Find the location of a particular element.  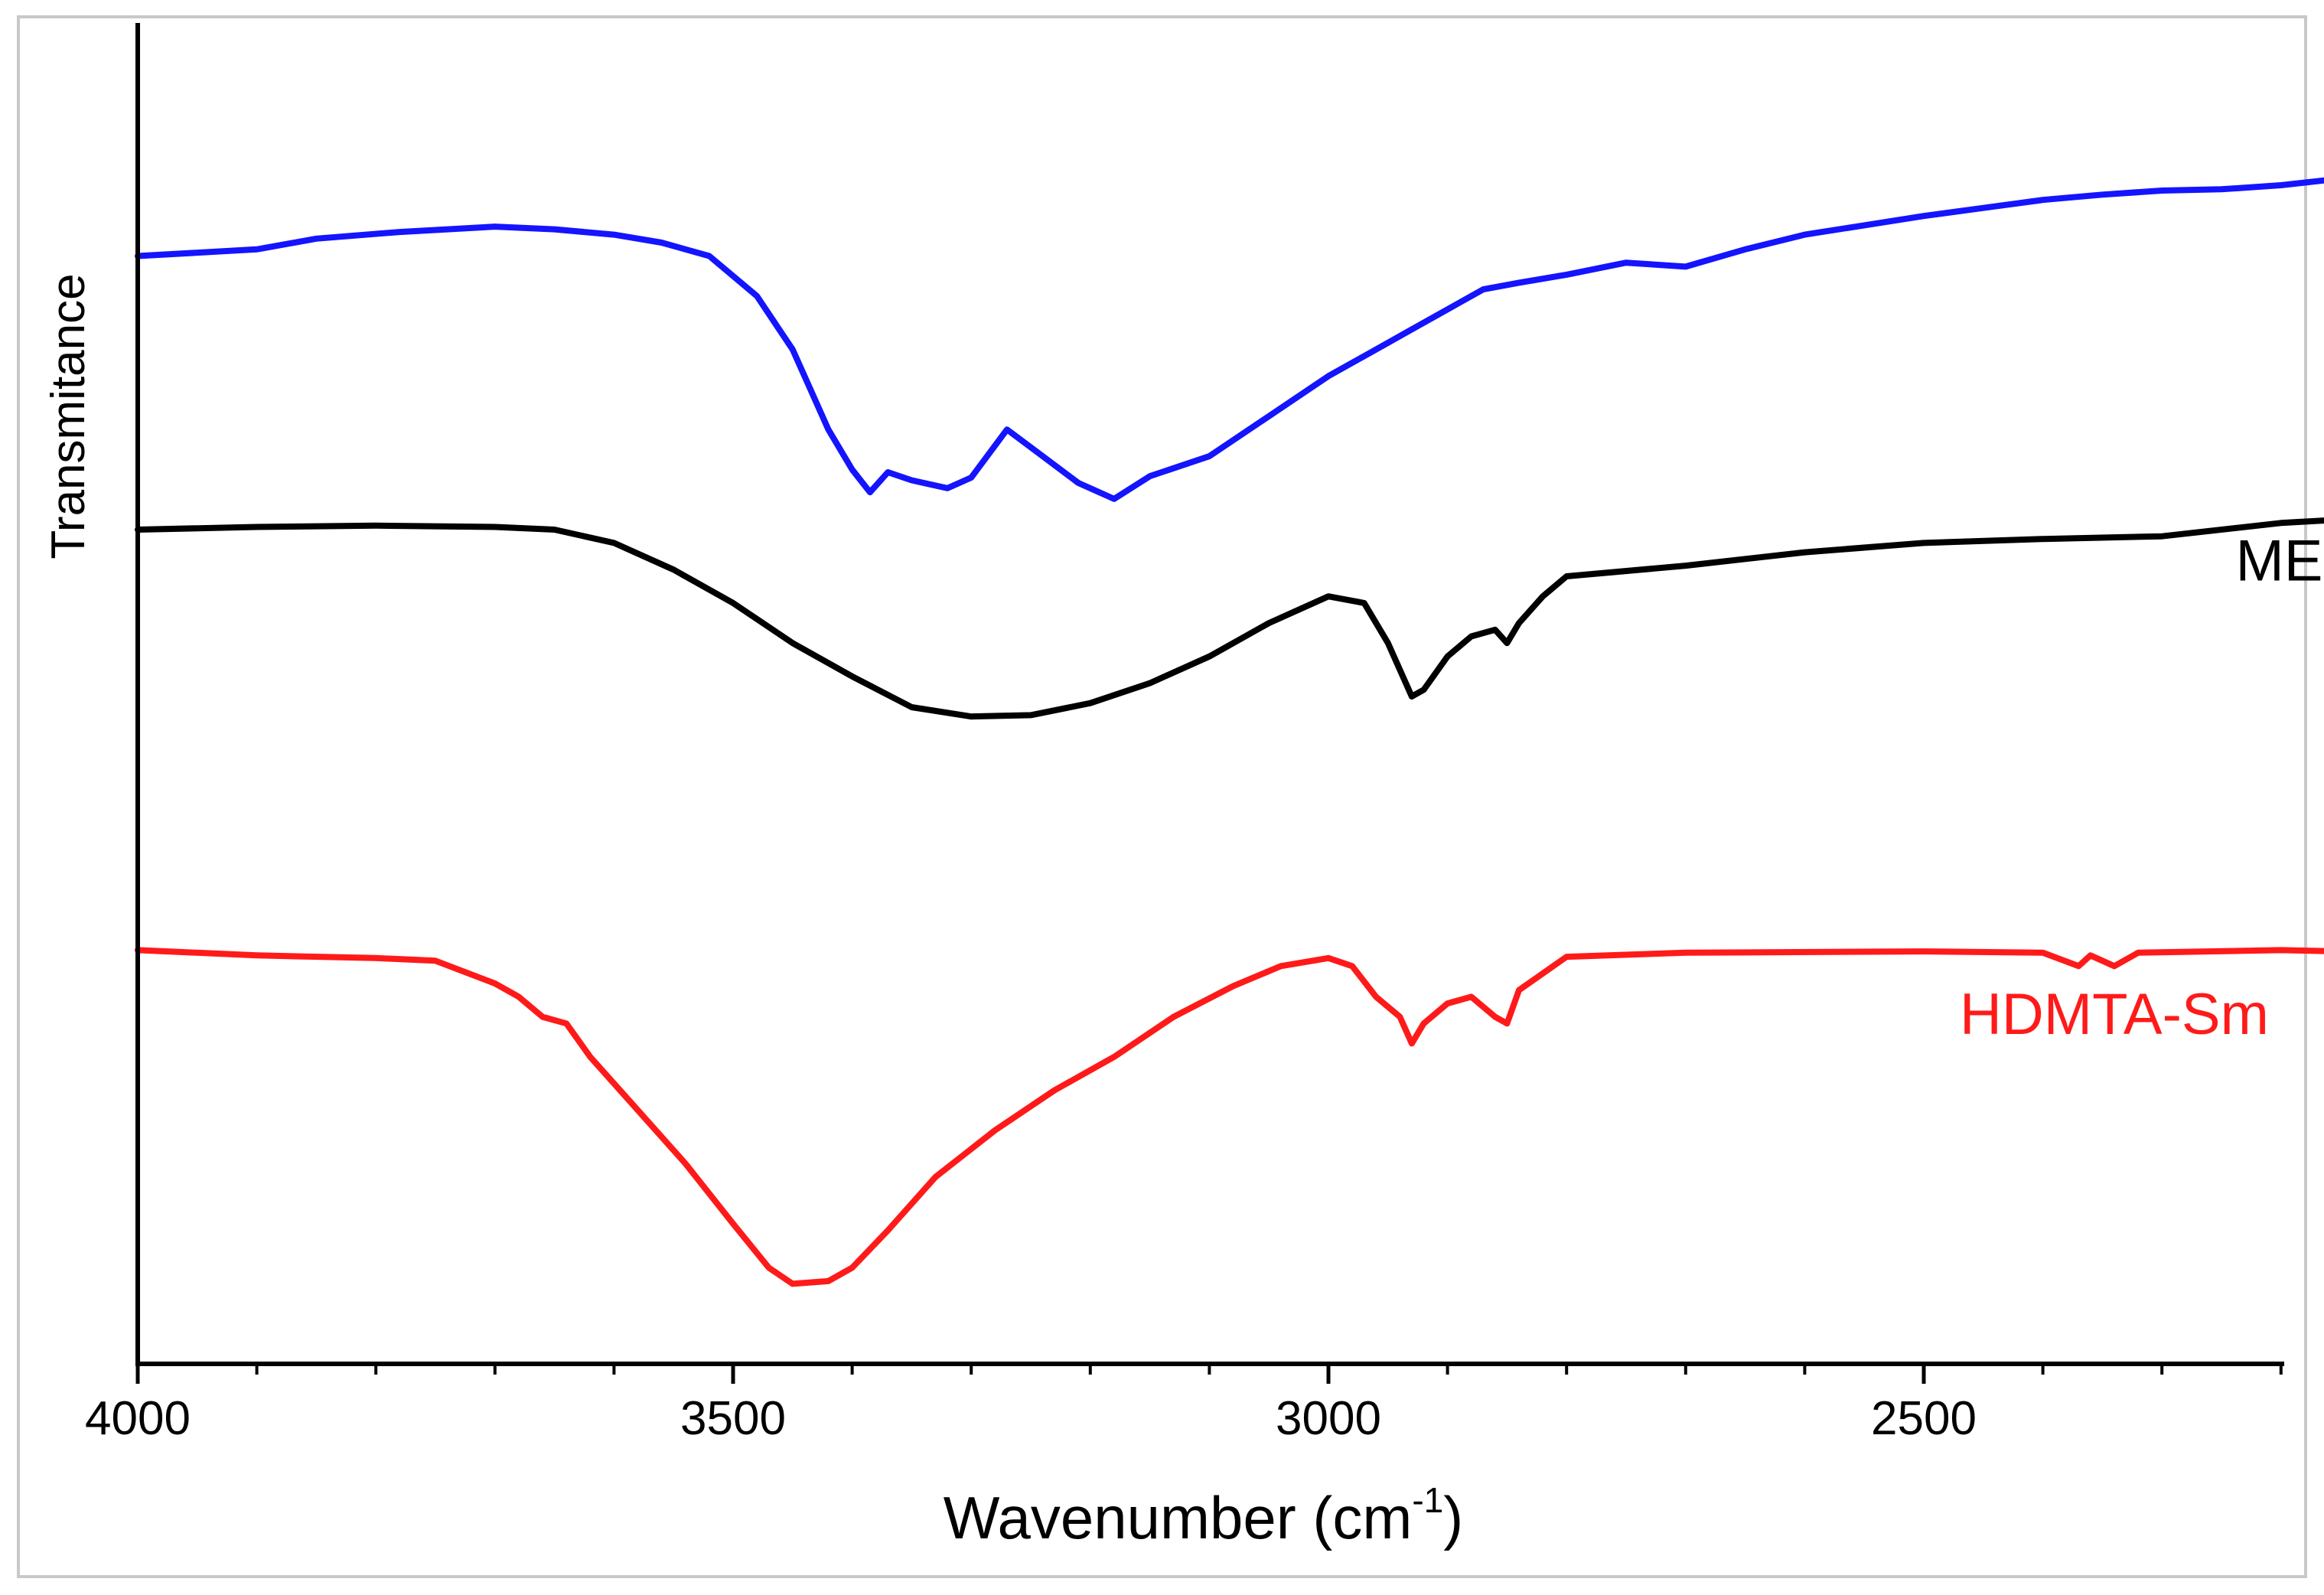

x-axis-title: Wavenumber (cm-1) is located at coordinates (1203, 1515).